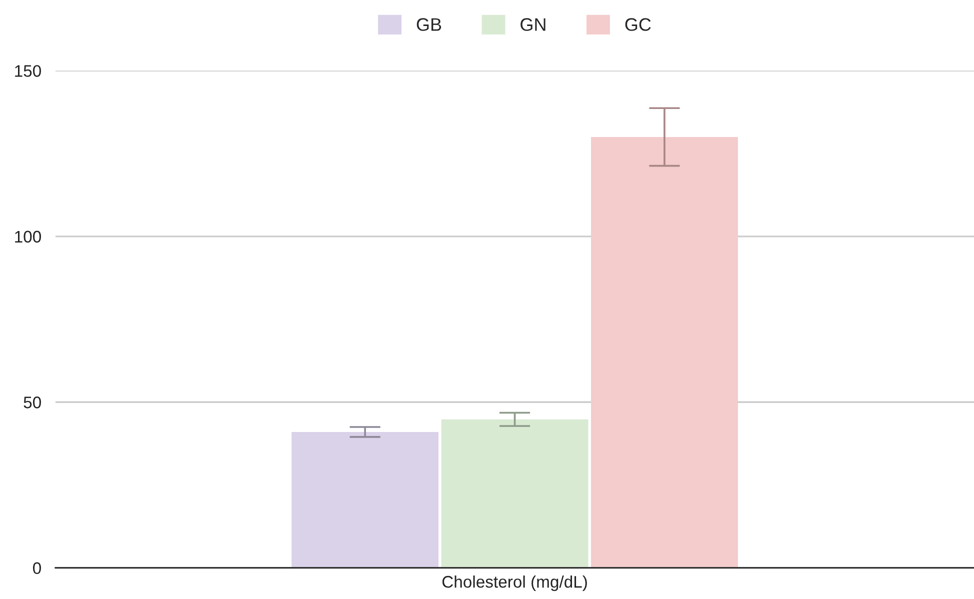 This screenshot has width=974, height=599. What do you see at coordinates (533, 24) in the screenshot?
I see `legend-label: GN` at bounding box center [533, 24].